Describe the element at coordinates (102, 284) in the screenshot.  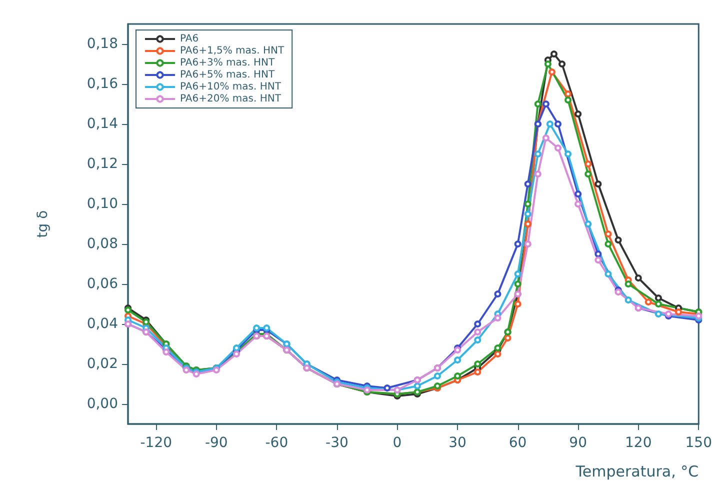
I see `y-tick-label: 0,06` at that location.